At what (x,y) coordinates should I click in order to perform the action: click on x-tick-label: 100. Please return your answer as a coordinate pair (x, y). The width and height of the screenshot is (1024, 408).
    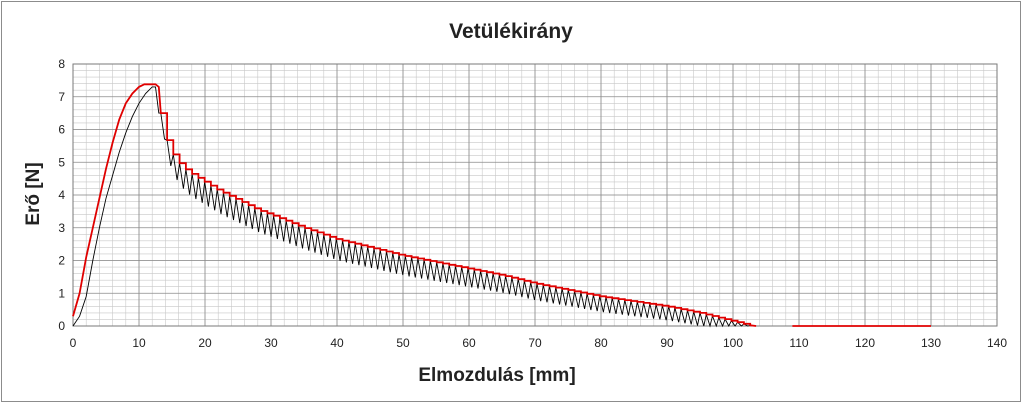
    Looking at the image, I should click on (733, 343).